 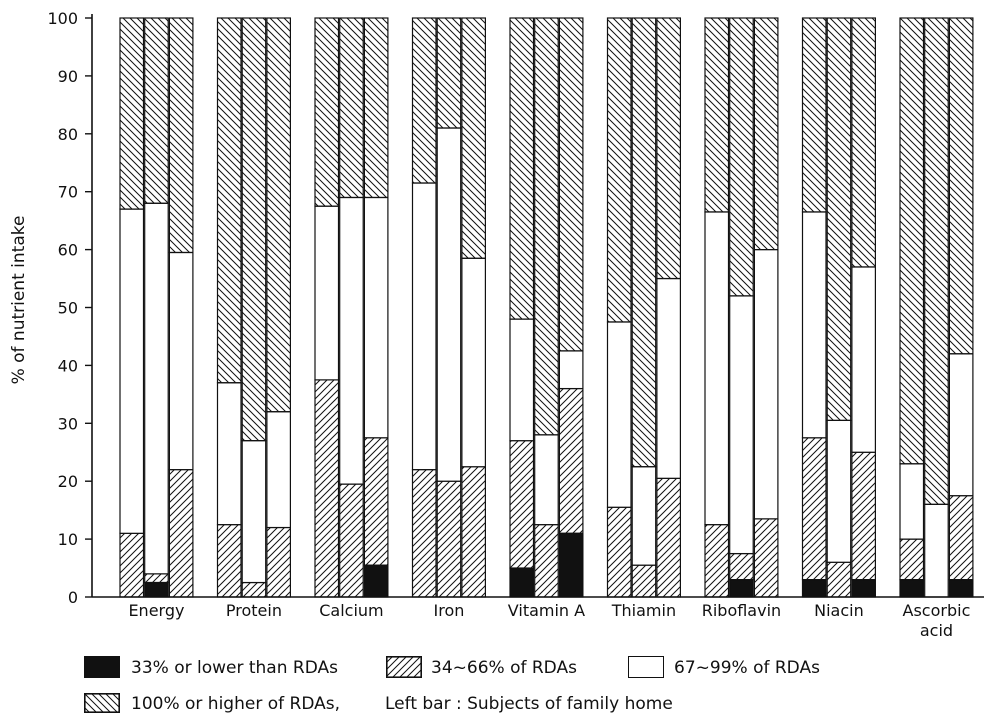 I want to click on y-tick-label-30: 30, so click(x=68, y=423).